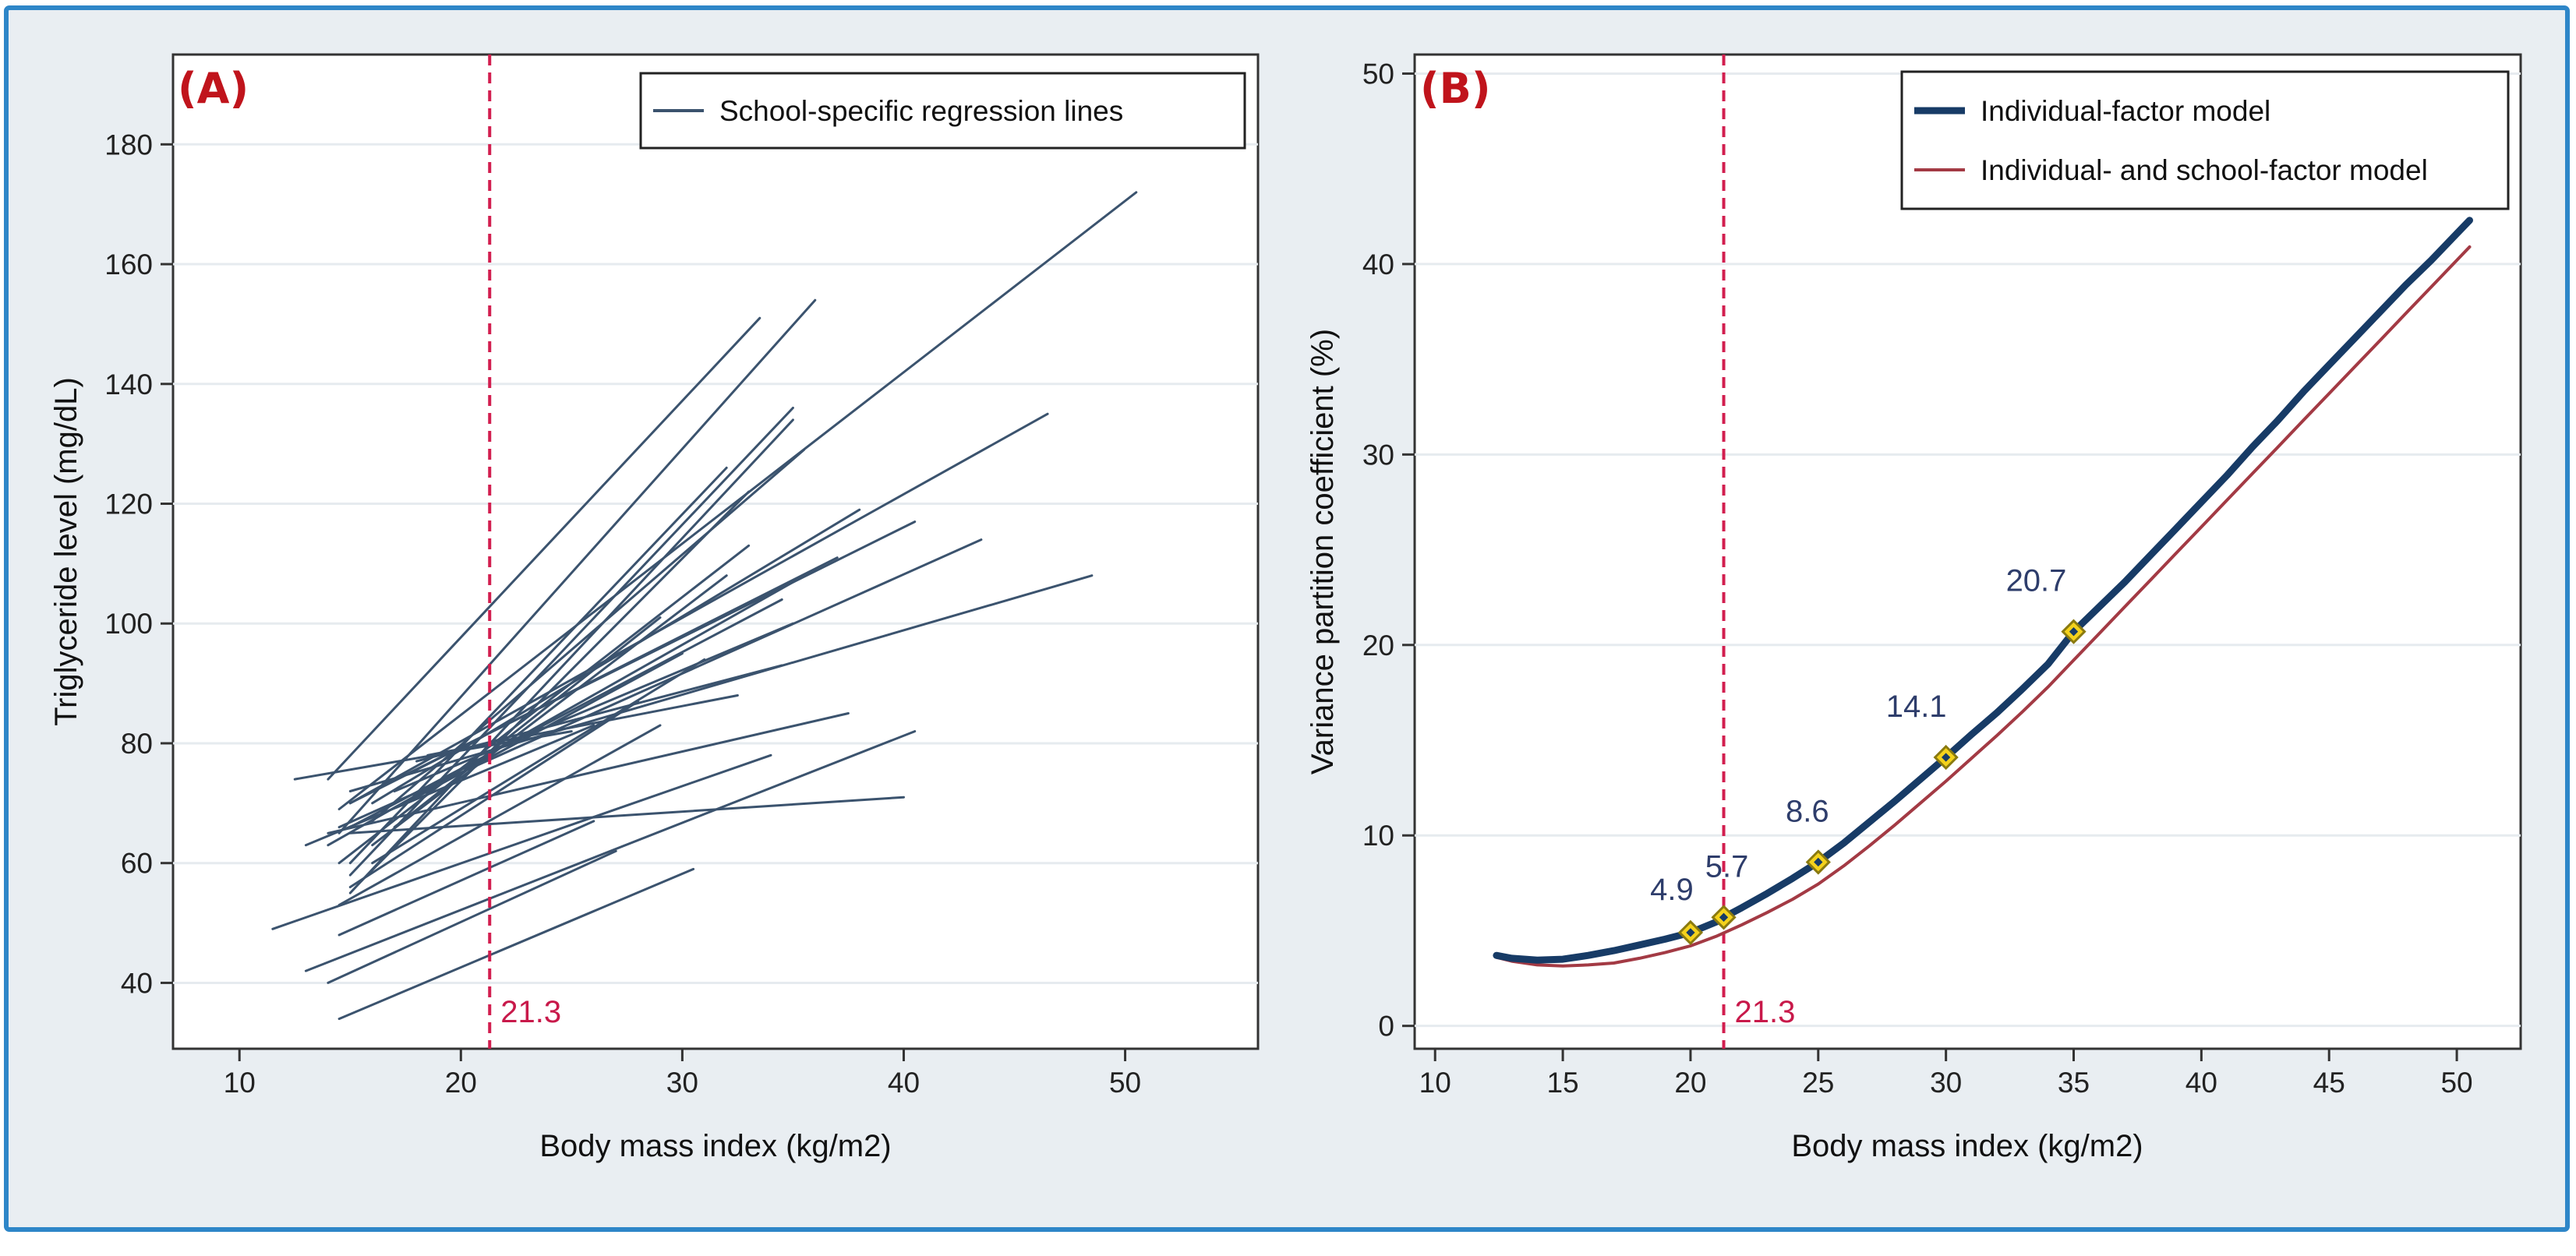 This screenshot has height=1256, width=2576. I want to click on highlighted-point-label: 20.7, so click(2036, 581).